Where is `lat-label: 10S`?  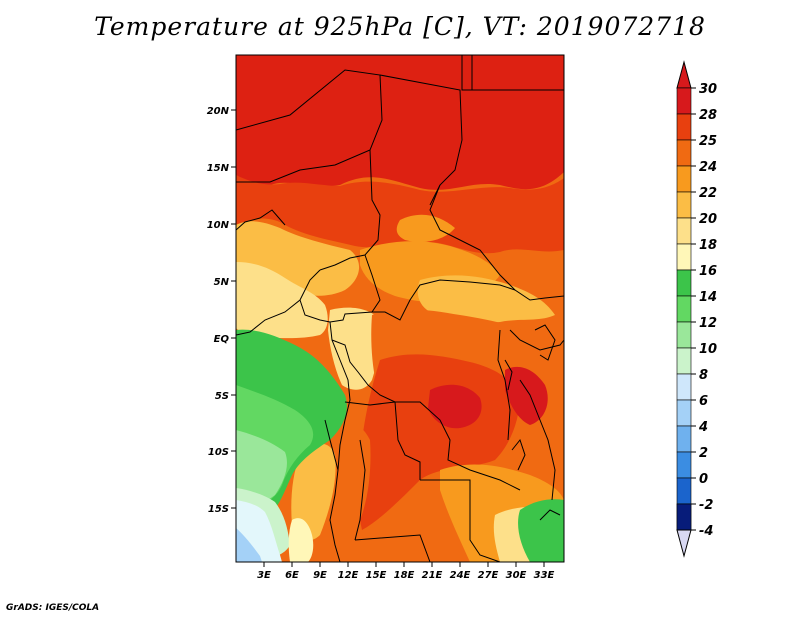 lat-label: 10S is located at coordinates (218, 452).